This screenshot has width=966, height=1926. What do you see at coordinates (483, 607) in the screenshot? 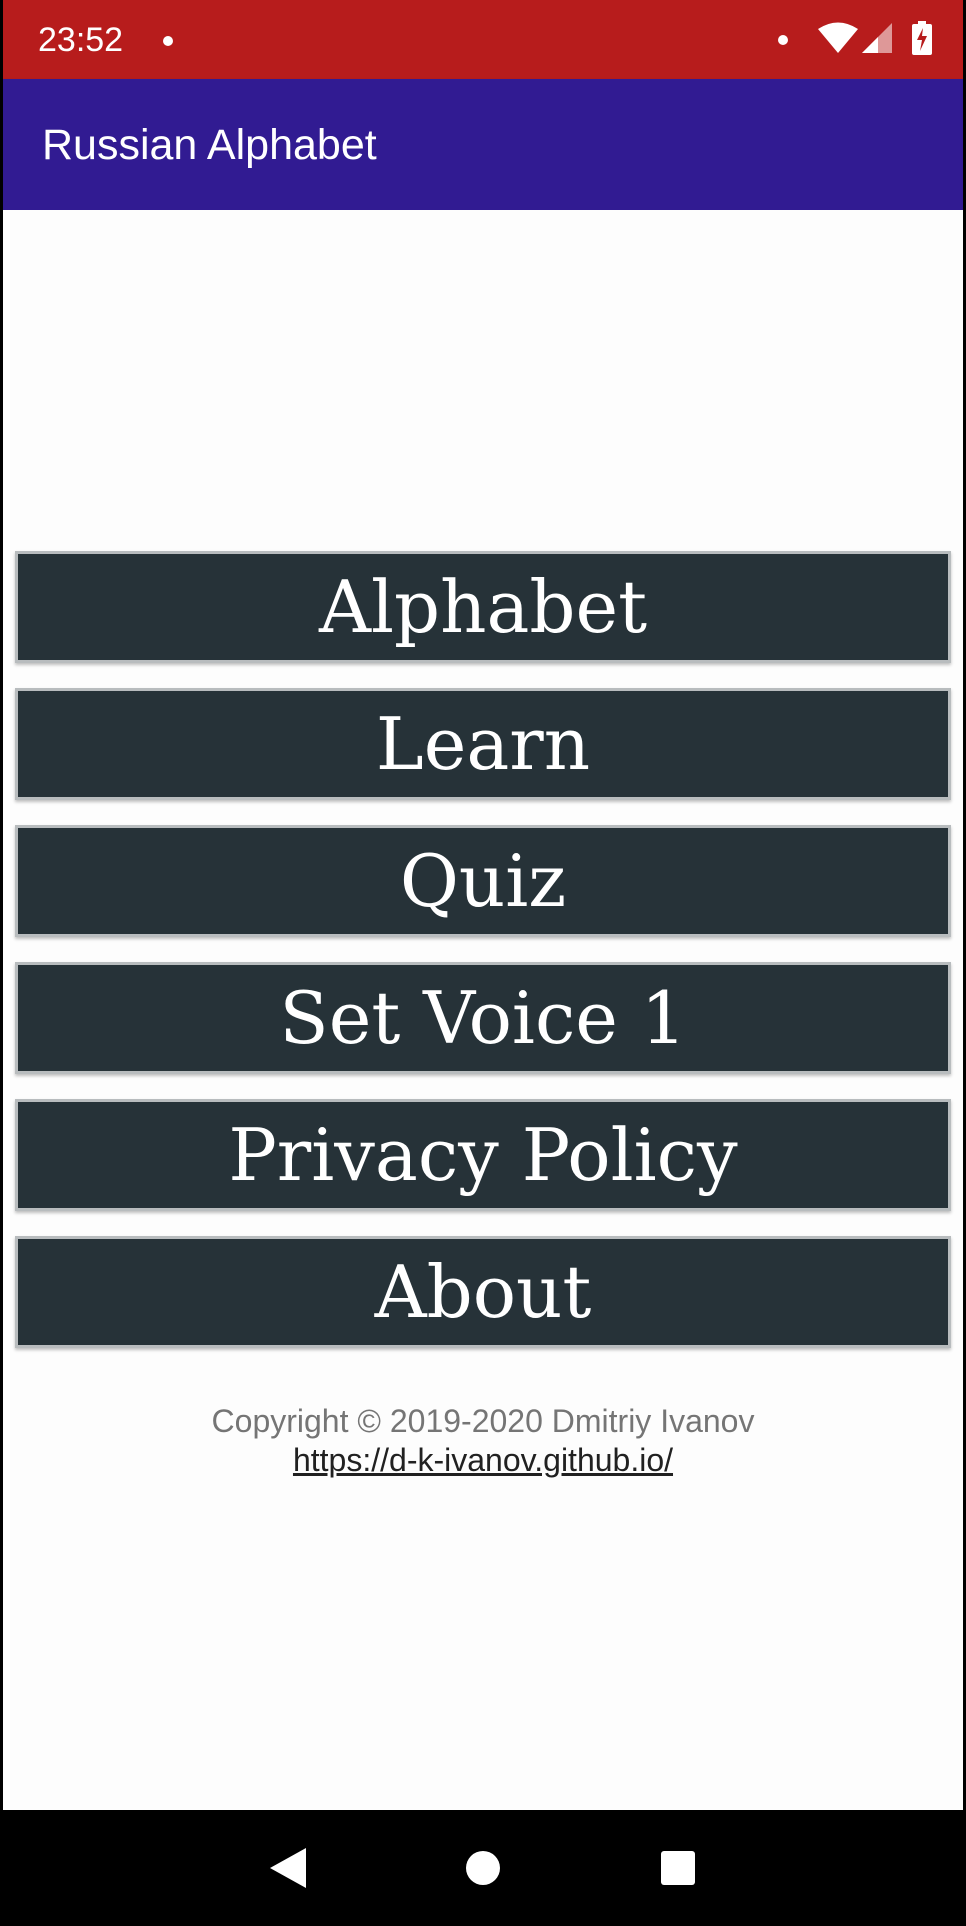
I see `alphabet-button: Alphabet` at bounding box center [483, 607].